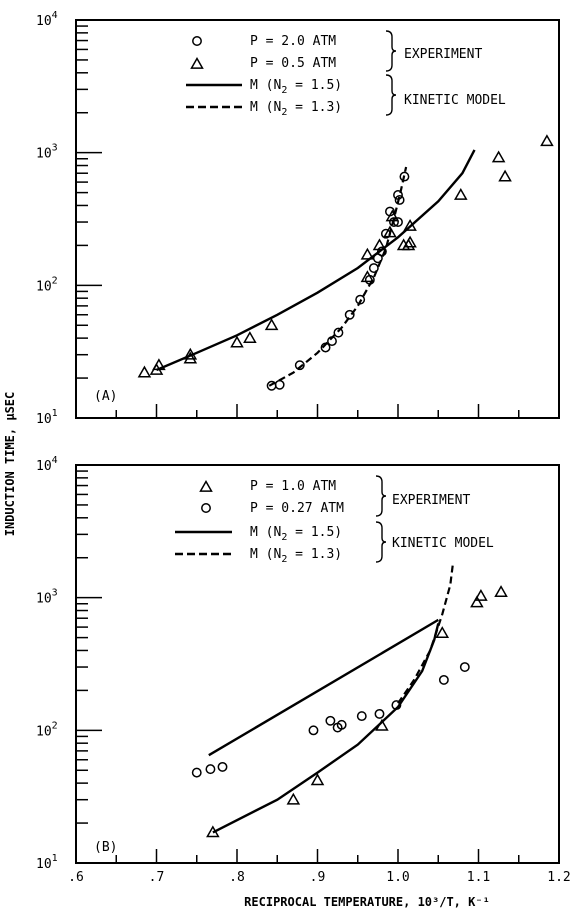 The height and width of the screenshot is (913, 571). What do you see at coordinates (397, 877) in the screenshot?
I see `x-tick-label: 1.0` at bounding box center [397, 877].